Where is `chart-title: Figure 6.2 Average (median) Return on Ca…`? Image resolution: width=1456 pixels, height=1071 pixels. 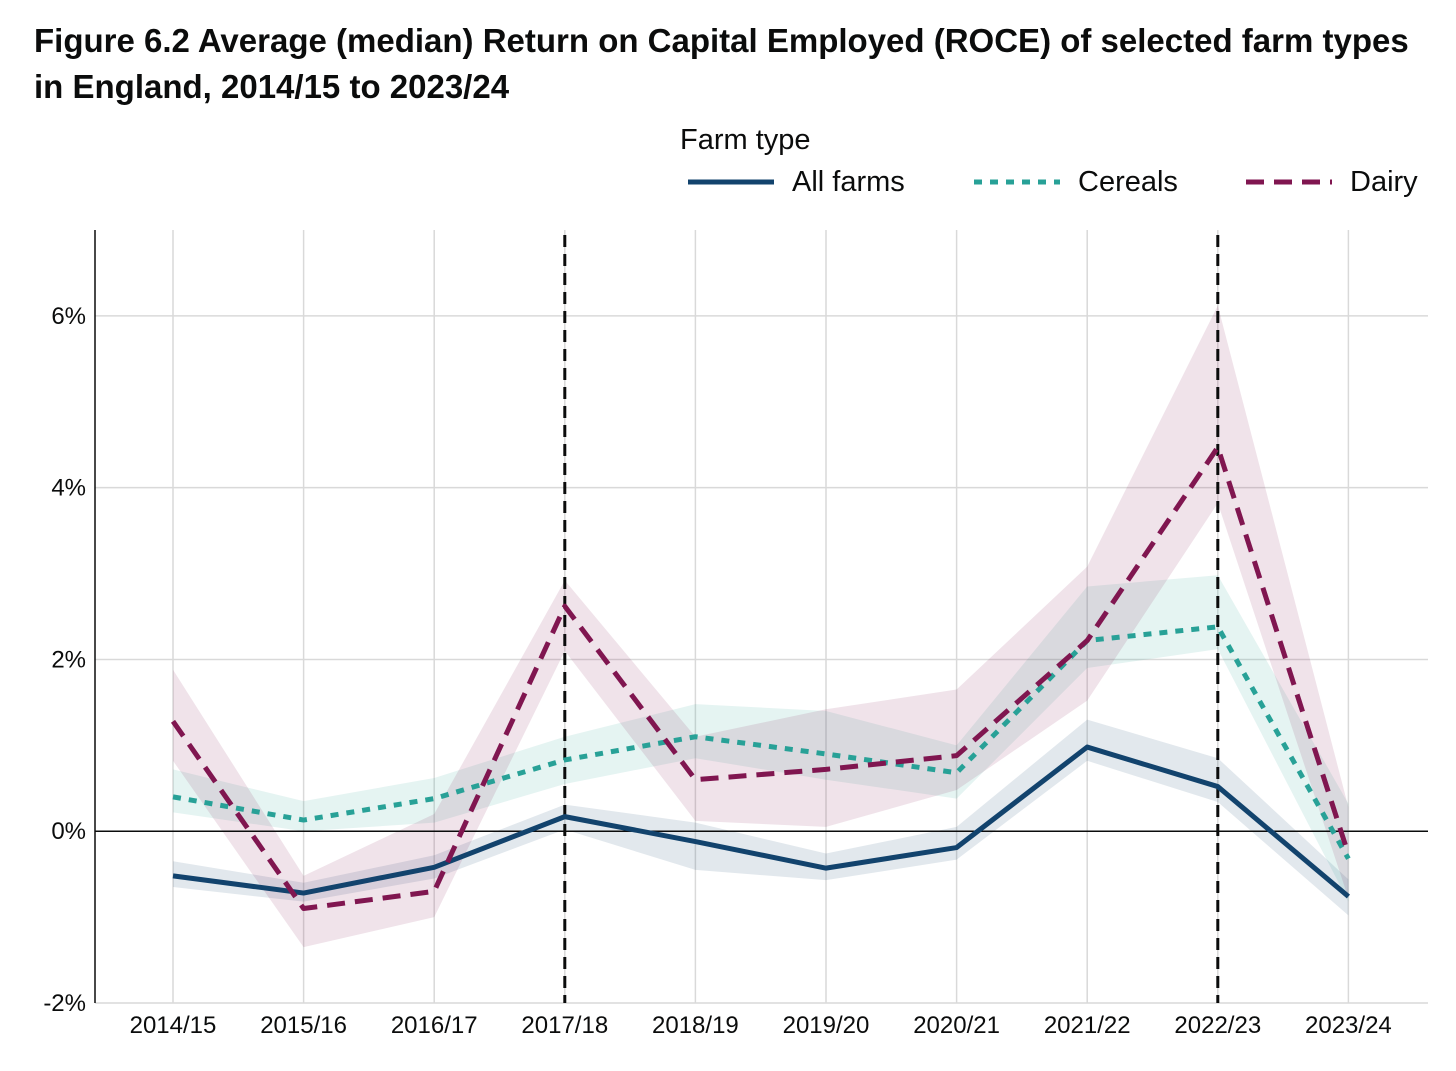 chart-title: Figure 6.2 Average (median) Return on Ca… is located at coordinates (721, 63).